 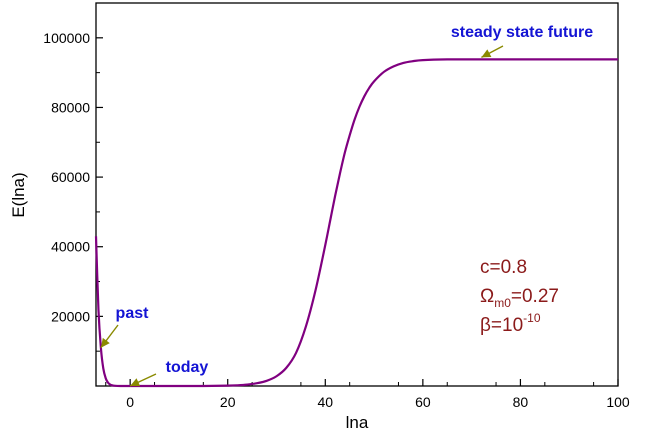 I want to click on arrow-today, so click(x=143, y=380).